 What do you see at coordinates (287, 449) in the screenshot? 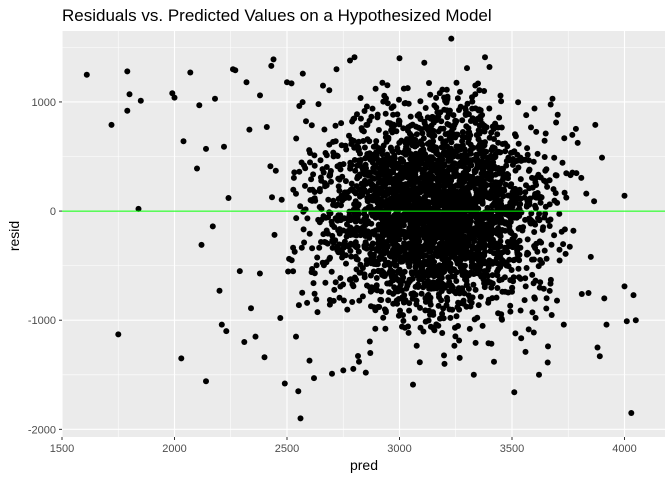
I see `x-tick-label: 2500` at bounding box center [287, 449].